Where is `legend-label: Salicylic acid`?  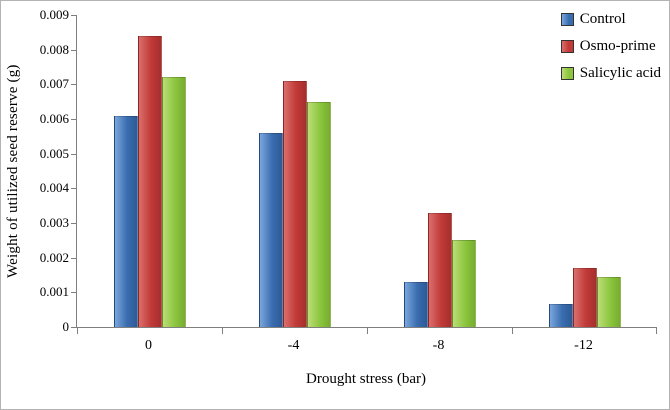
legend-label: Salicylic acid is located at coordinates (620, 73).